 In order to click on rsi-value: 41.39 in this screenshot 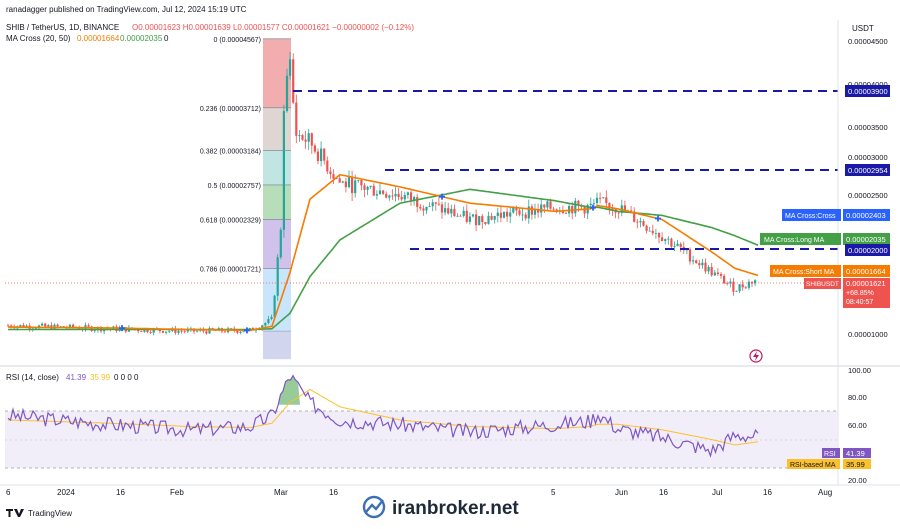, I will do `click(76, 377)`.